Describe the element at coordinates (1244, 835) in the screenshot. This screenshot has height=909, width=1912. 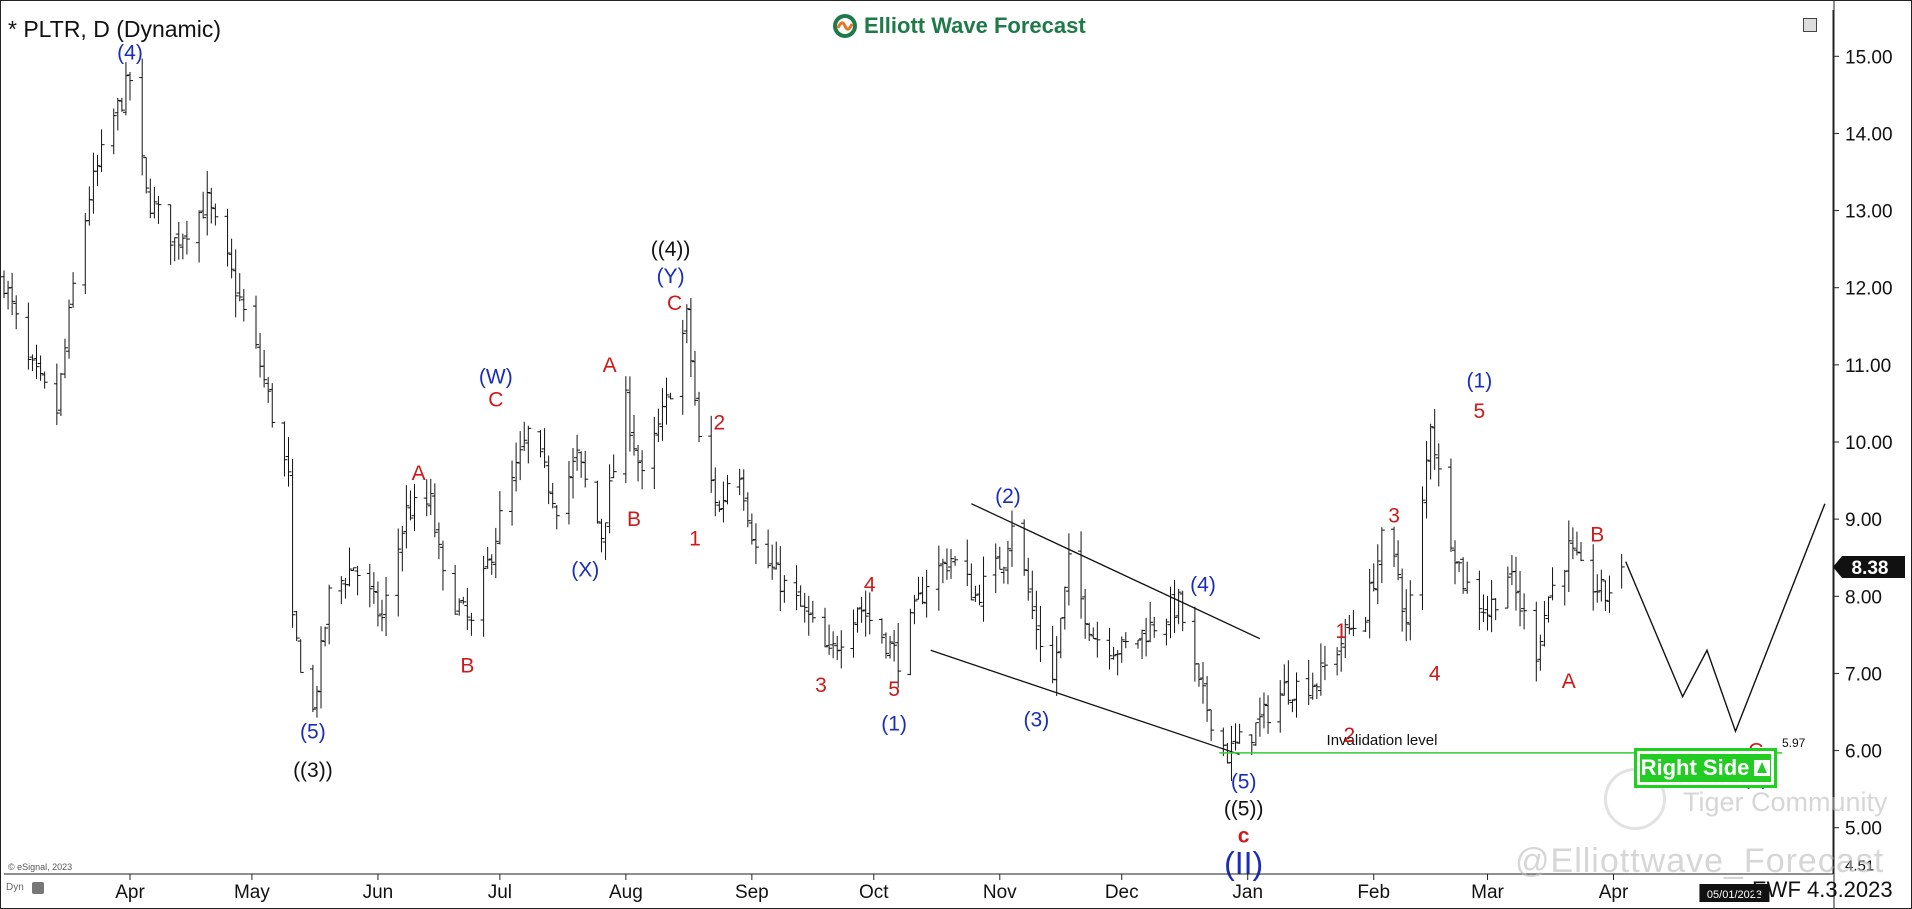
I see `wave-label: c` at that location.